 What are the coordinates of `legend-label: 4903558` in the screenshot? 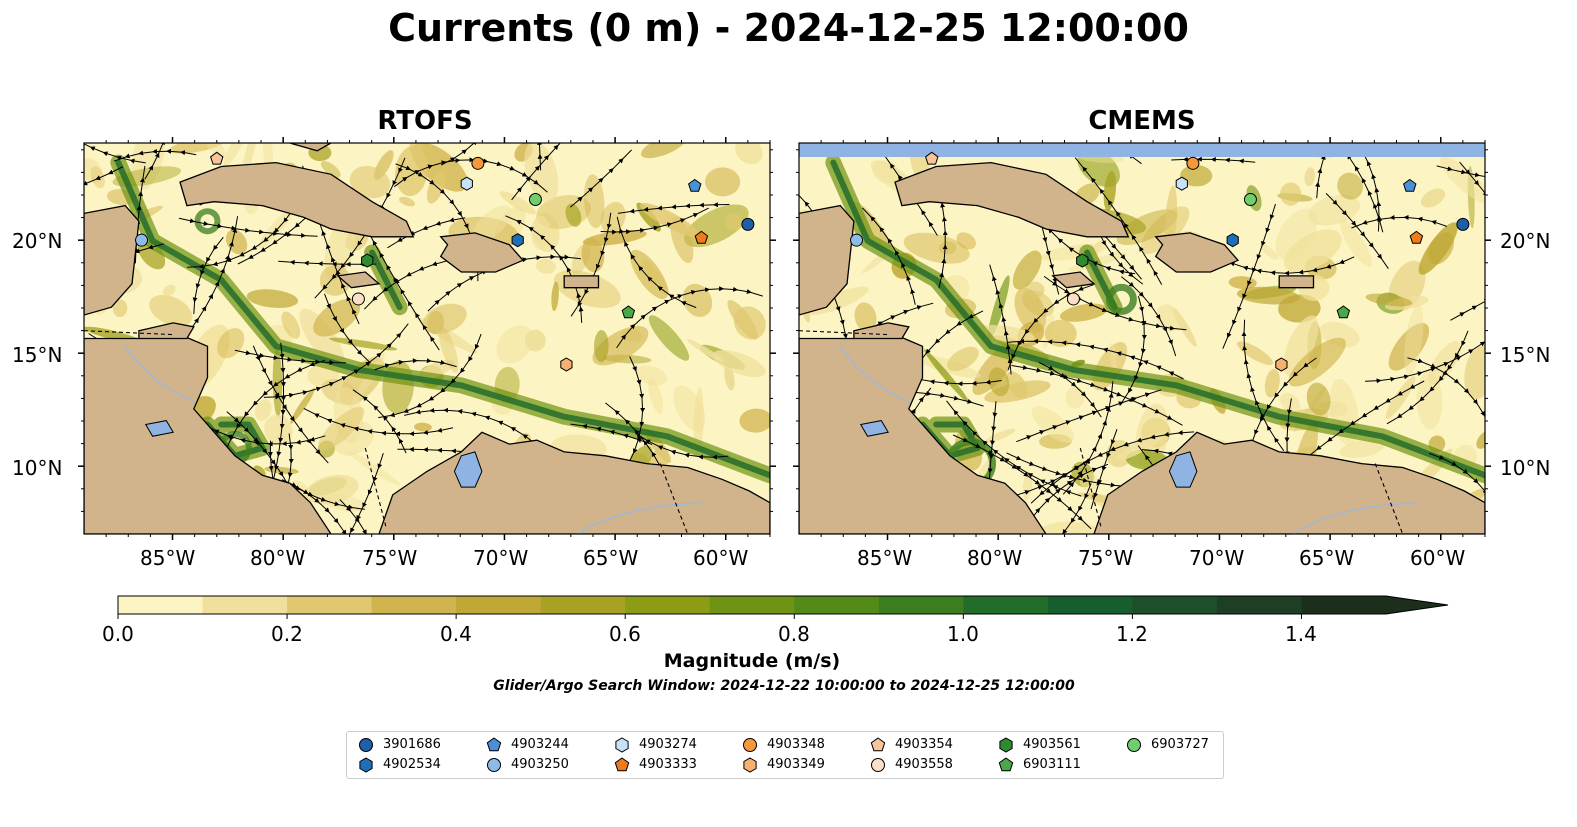 It's located at (924, 764).